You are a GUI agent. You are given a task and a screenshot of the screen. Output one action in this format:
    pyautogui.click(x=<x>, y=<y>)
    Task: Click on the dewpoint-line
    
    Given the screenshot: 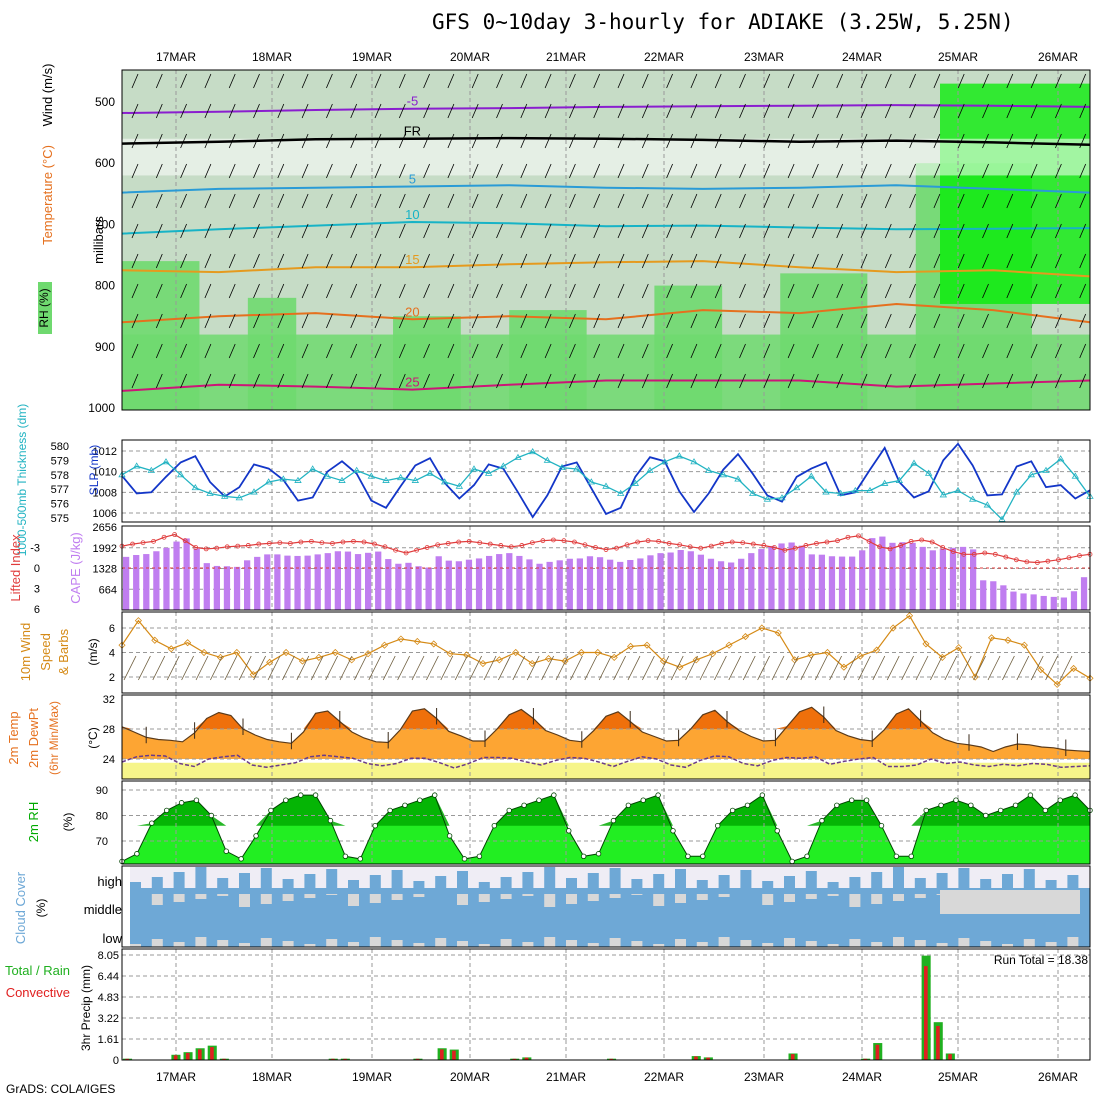 What is the action you would take?
    pyautogui.click(x=606, y=761)
    